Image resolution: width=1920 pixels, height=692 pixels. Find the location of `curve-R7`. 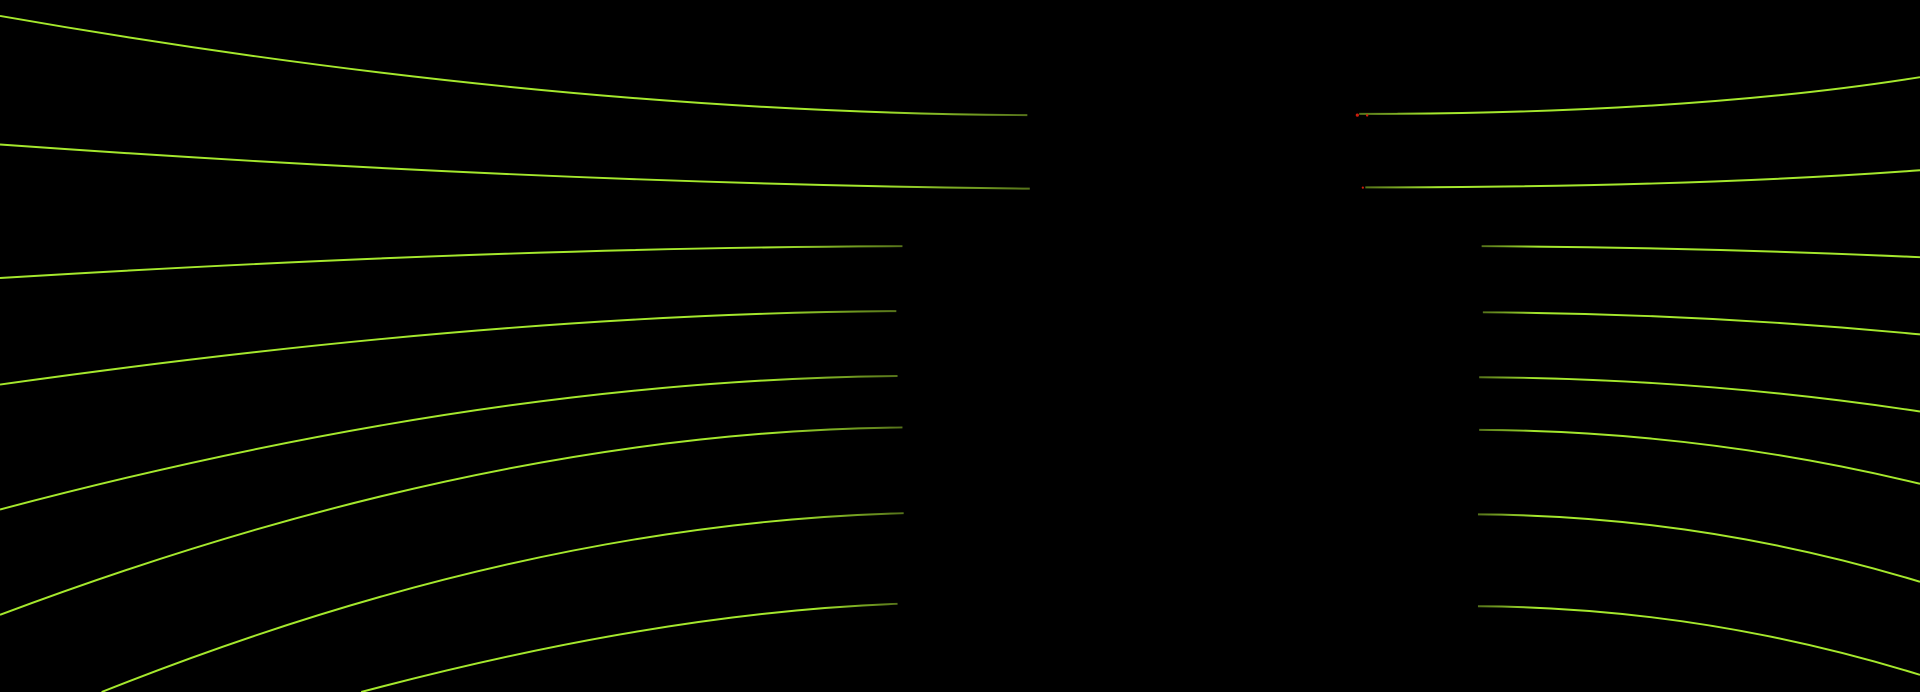

curve-R7 is located at coordinates (1698, 548).